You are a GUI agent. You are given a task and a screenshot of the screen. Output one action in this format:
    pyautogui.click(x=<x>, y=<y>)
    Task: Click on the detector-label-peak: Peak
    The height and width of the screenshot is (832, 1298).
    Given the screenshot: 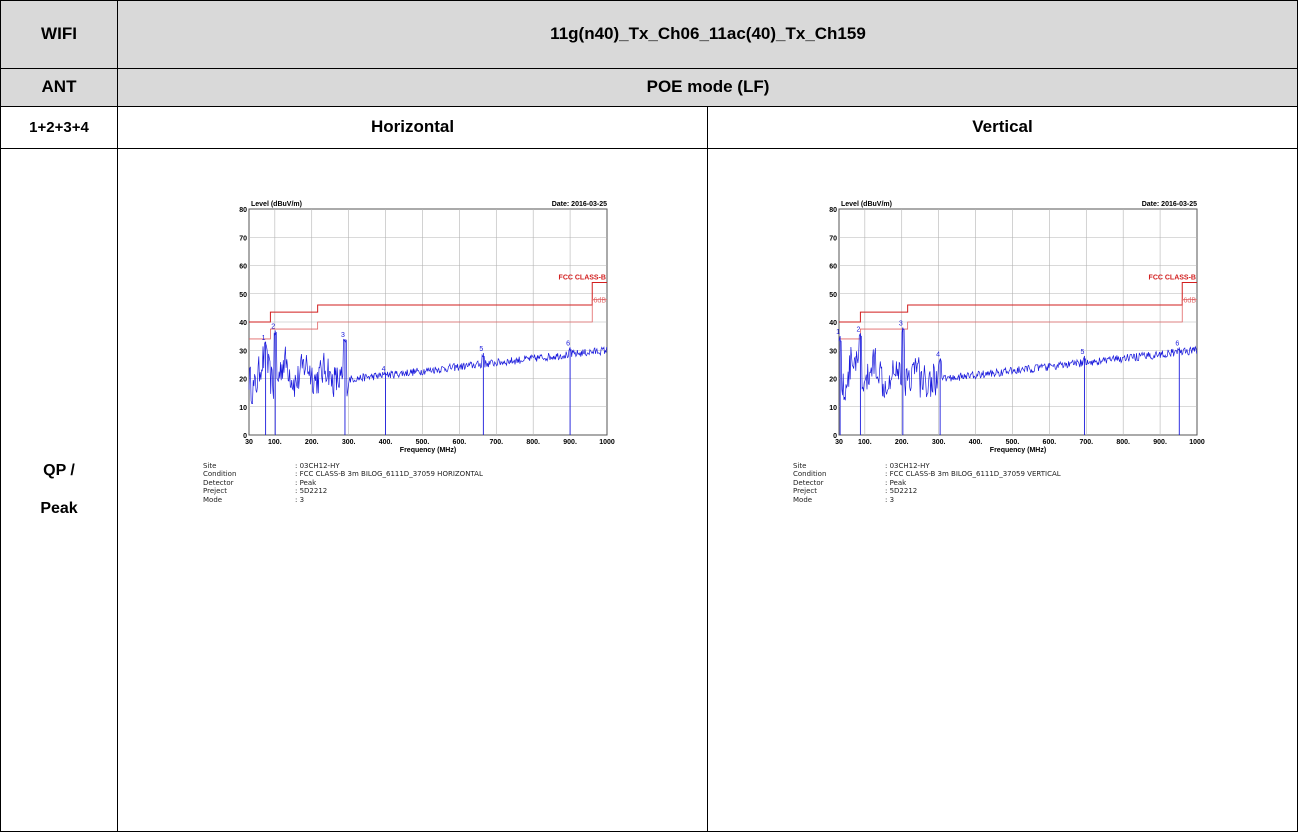 What is the action you would take?
    pyautogui.click(x=59, y=508)
    